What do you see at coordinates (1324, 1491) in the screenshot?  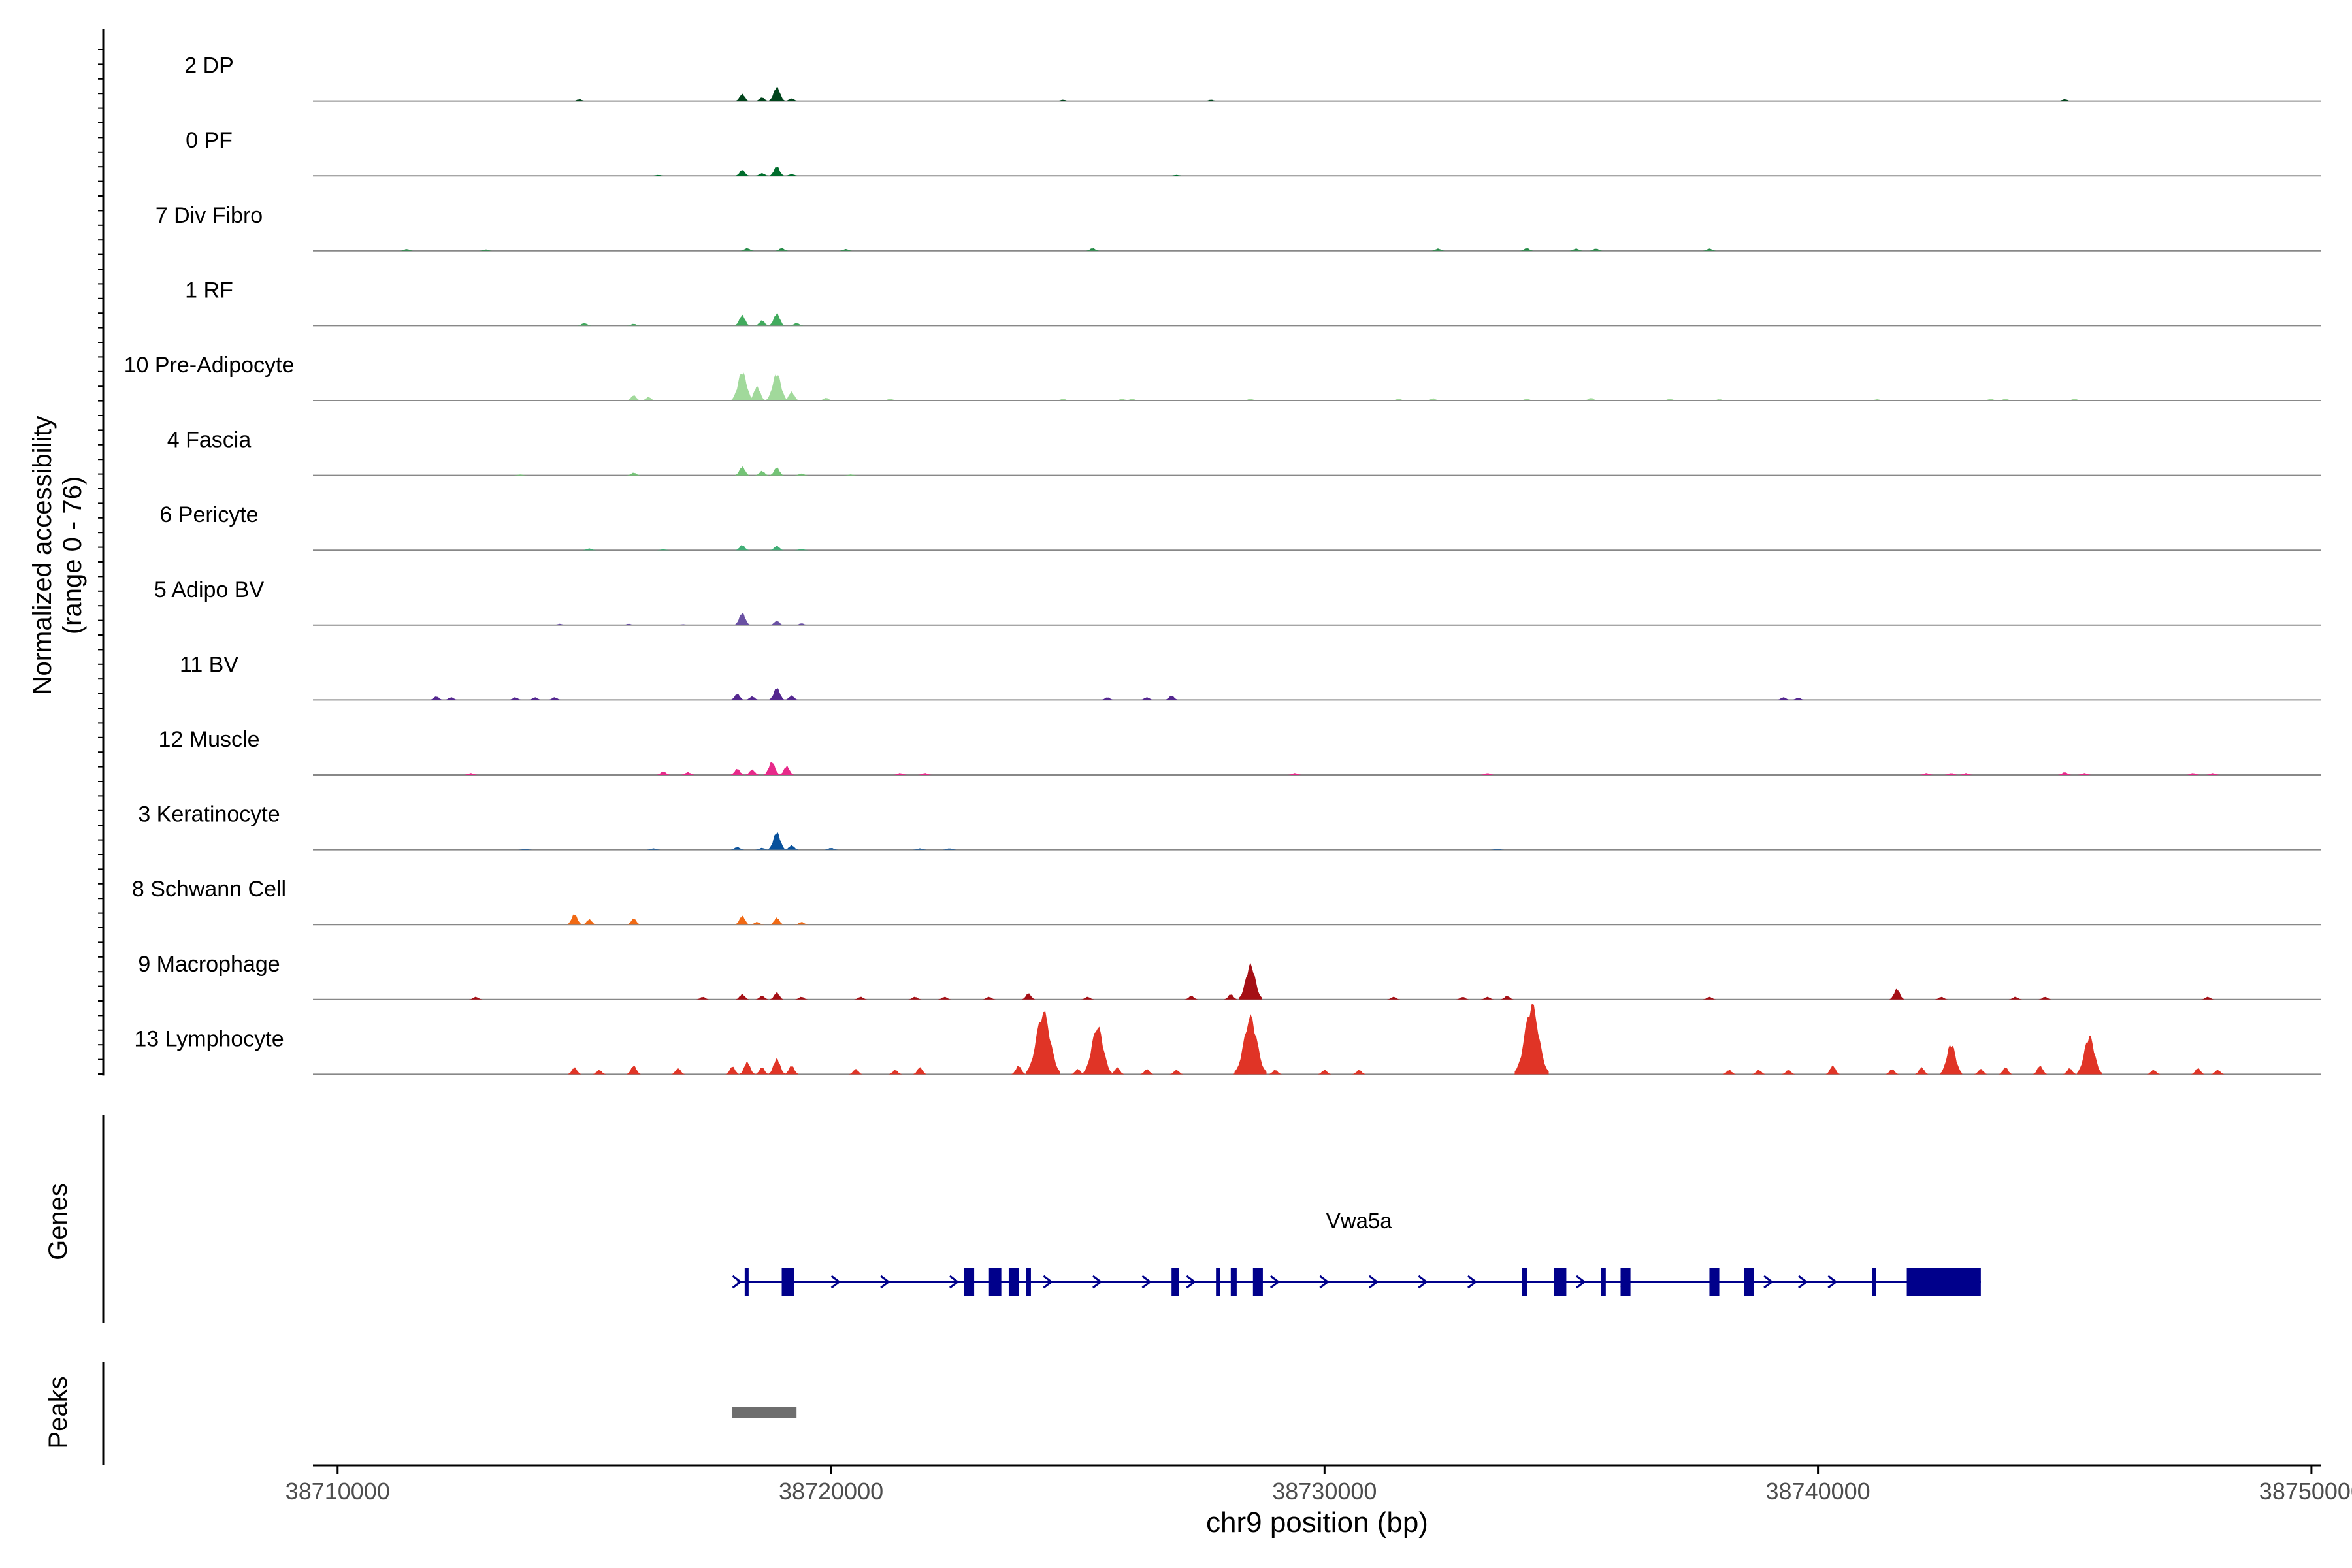 I see `x-axis-tick-label: 38730000` at bounding box center [1324, 1491].